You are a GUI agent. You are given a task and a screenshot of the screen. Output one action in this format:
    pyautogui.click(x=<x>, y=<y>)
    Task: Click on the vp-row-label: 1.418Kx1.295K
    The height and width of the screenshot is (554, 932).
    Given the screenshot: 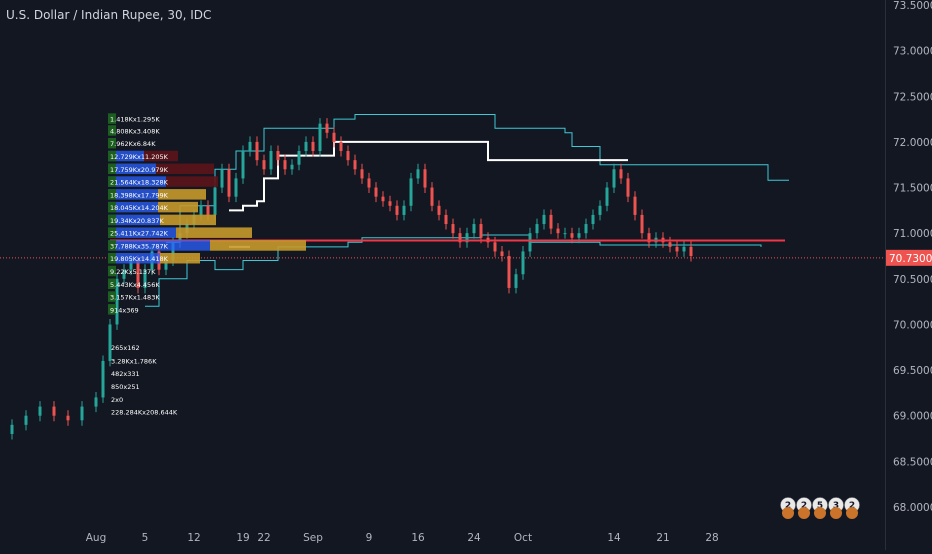 What is the action you would take?
    pyautogui.click(x=135, y=120)
    